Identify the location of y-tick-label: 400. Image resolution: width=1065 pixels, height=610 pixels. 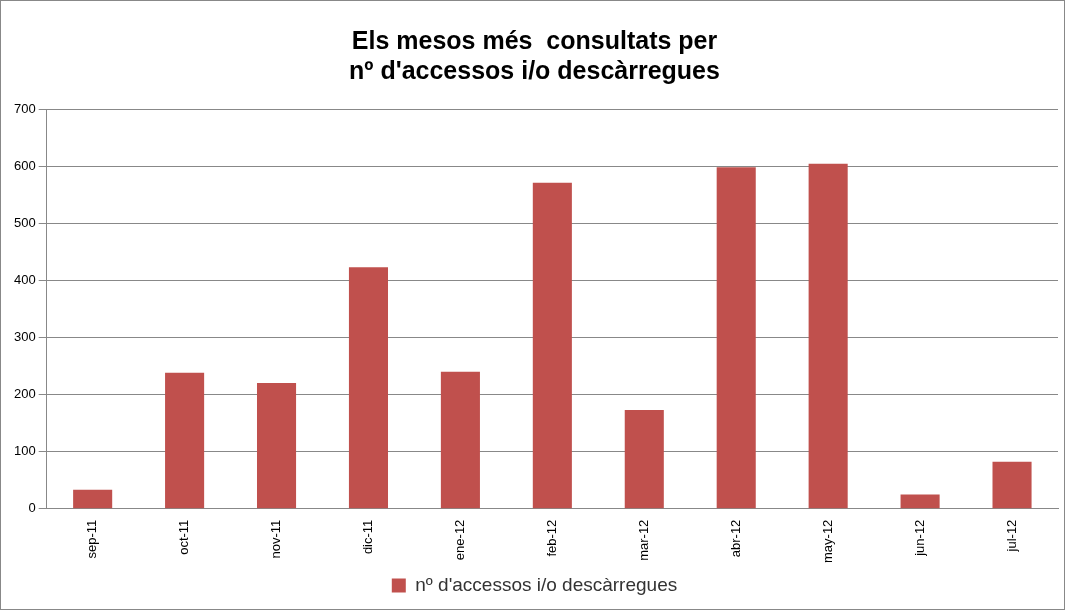
(24, 279).